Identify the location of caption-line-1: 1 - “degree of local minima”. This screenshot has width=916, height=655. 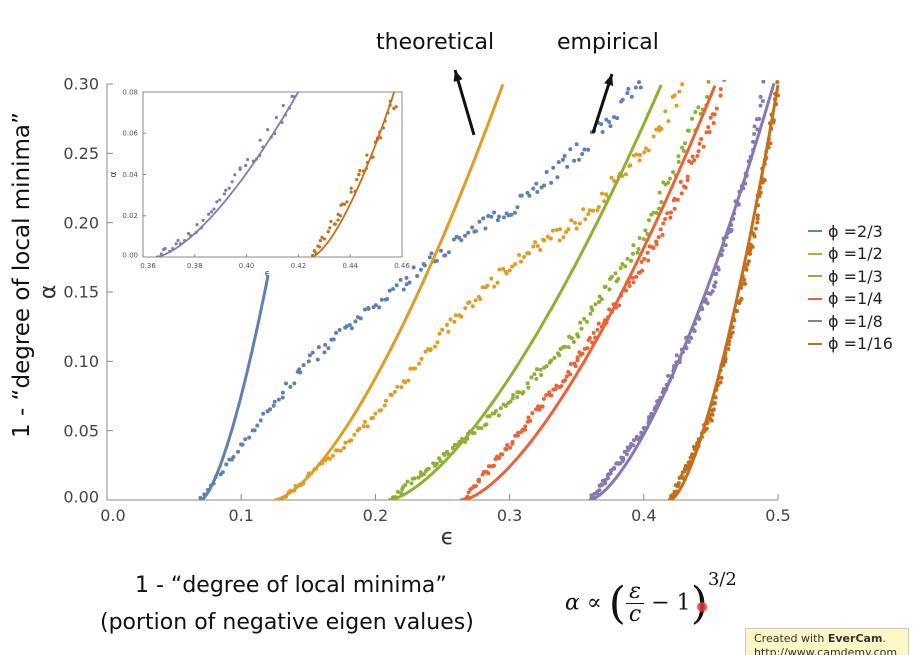
(291, 585).